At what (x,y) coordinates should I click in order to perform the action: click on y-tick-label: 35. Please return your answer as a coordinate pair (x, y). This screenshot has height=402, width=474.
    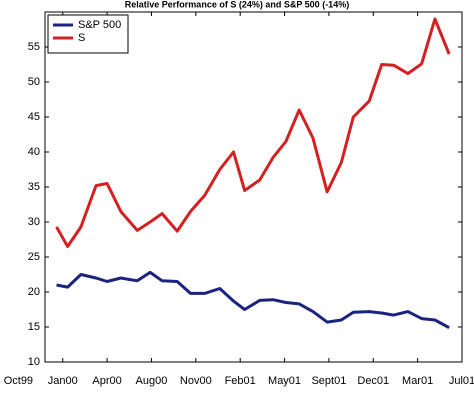
    Looking at the image, I should click on (34, 187).